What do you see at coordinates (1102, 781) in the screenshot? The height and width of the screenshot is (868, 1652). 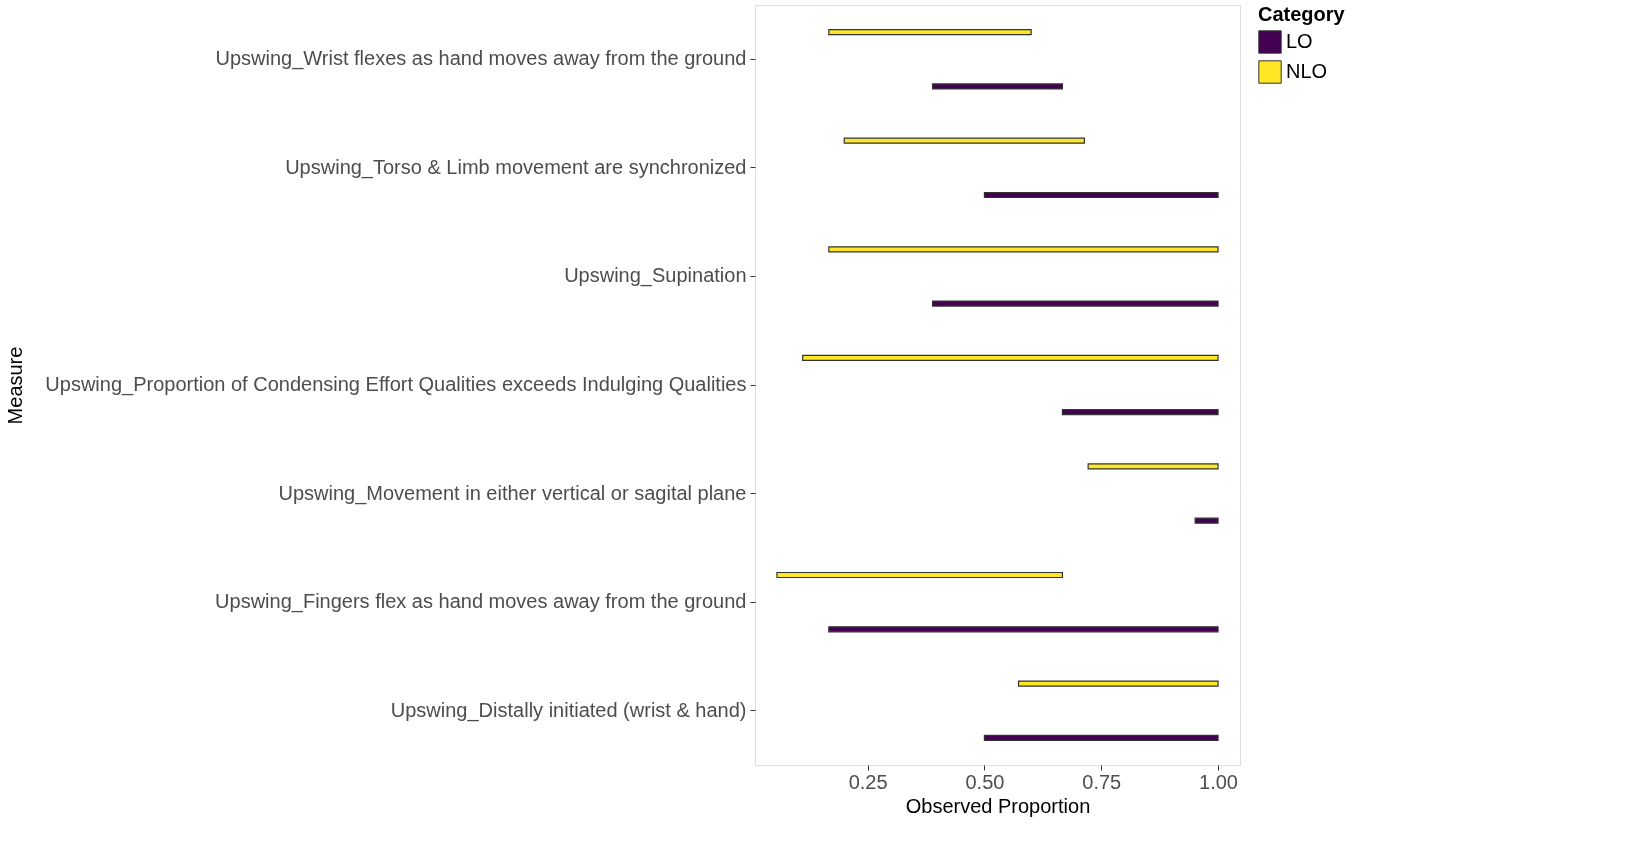 I see `x-tick-label: 0.75` at bounding box center [1102, 781].